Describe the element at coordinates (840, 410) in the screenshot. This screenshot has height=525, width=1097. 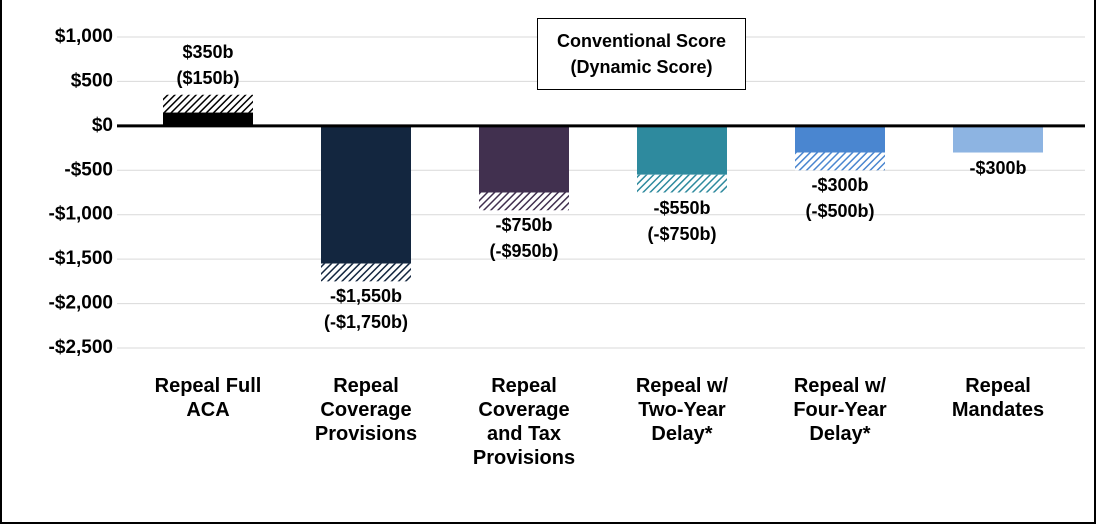
I see `x-tick-label: Repeal w/ Four-Year Delay*` at that location.